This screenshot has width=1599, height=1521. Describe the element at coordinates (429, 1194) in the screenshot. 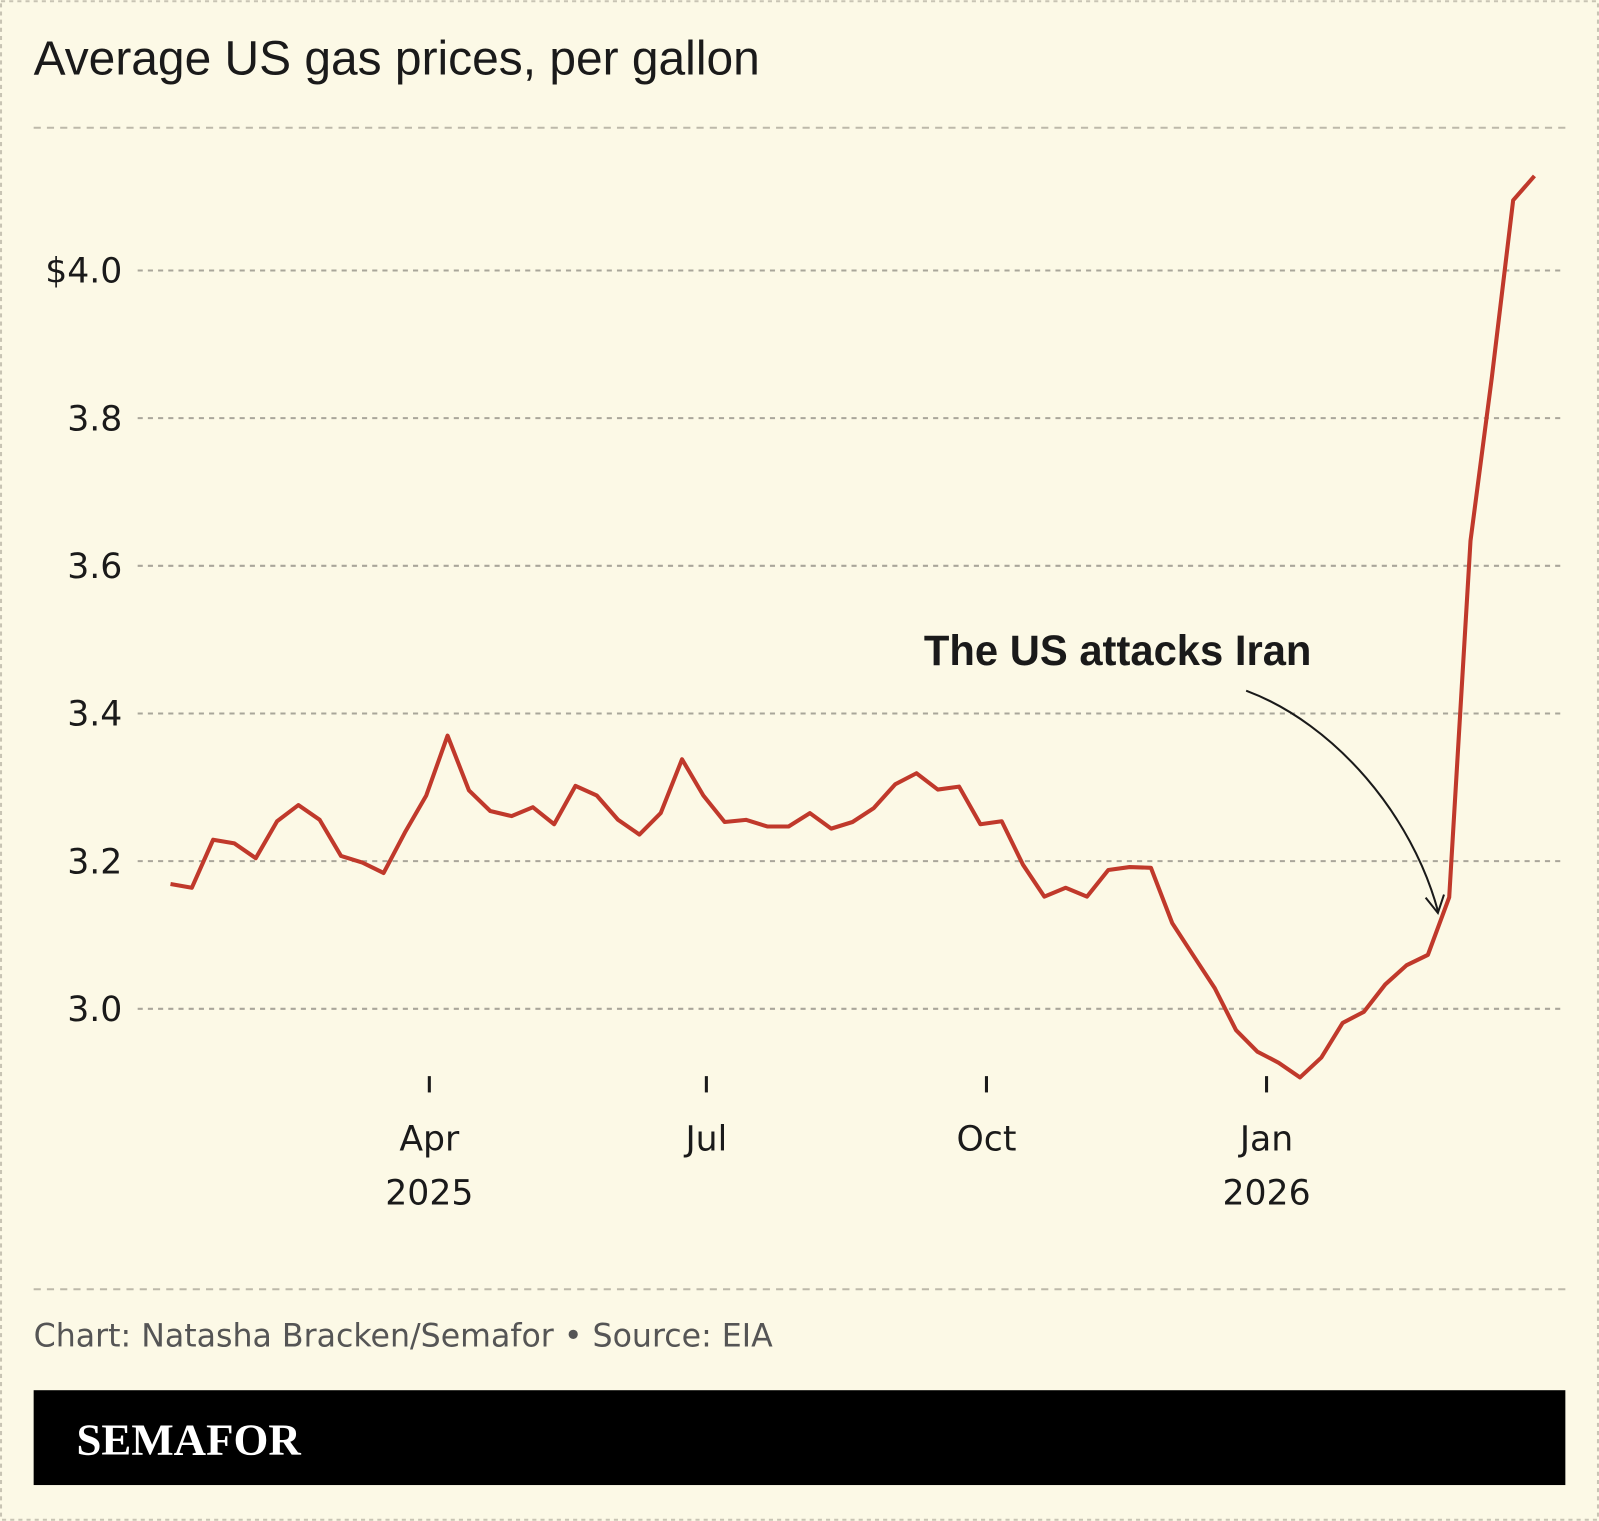

I see `x-tick-year-label: 2025` at that location.